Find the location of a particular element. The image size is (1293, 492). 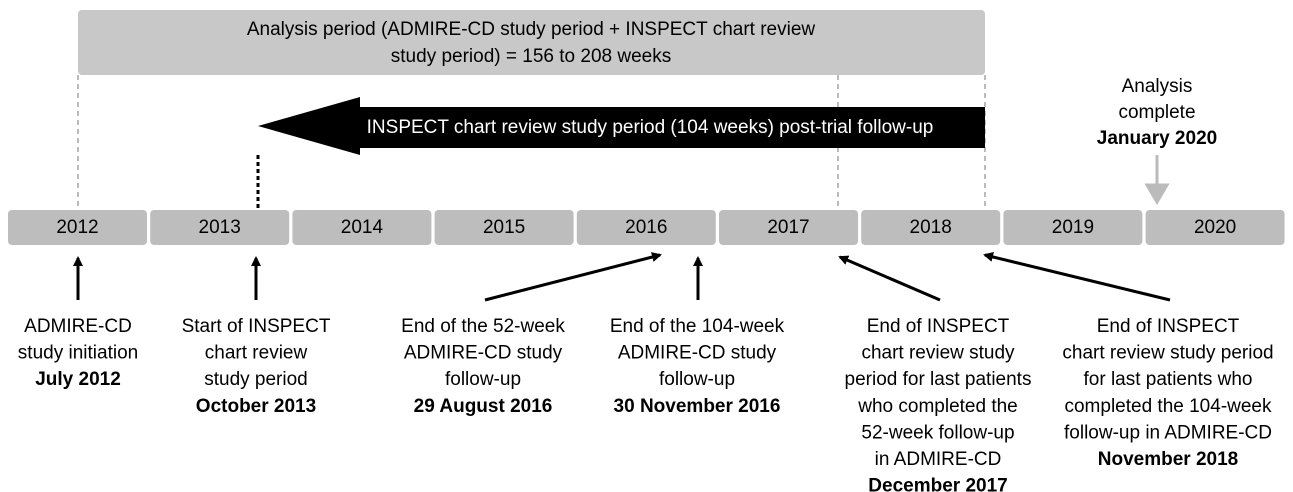

analysis-period-text: study period) = 156 to 208 weeks is located at coordinates (531, 56).